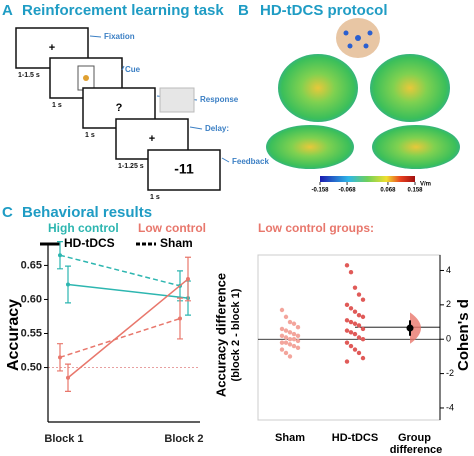 This screenshot has width=474, height=456. What do you see at coordinates (348, 191) in the screenshot?
I see `colorbar-tick-label: -0.068` at bounding box center [348, 191].